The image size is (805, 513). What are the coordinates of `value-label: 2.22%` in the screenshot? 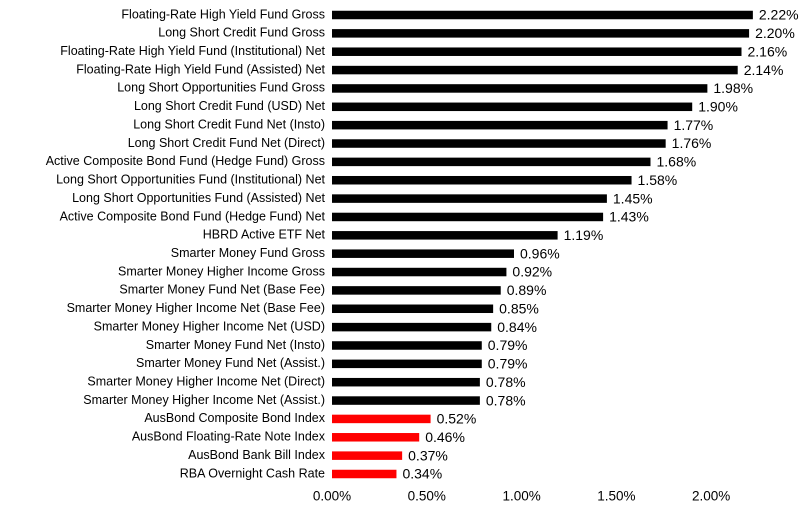 It's located at (779, 15).